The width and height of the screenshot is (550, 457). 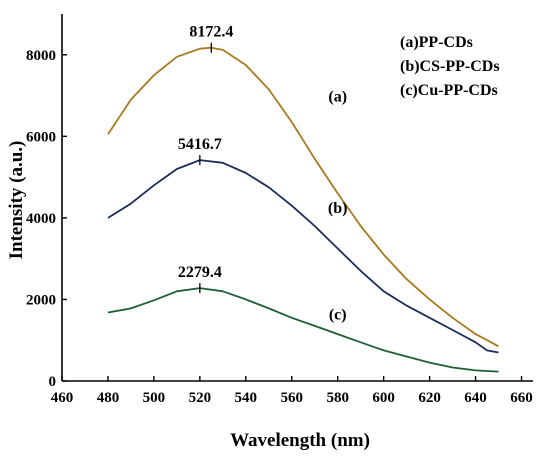 I want to click on x-axis-ticks: 460 480 500 520 540 560 580 600 620 640 660, so click(x=292, y=391).